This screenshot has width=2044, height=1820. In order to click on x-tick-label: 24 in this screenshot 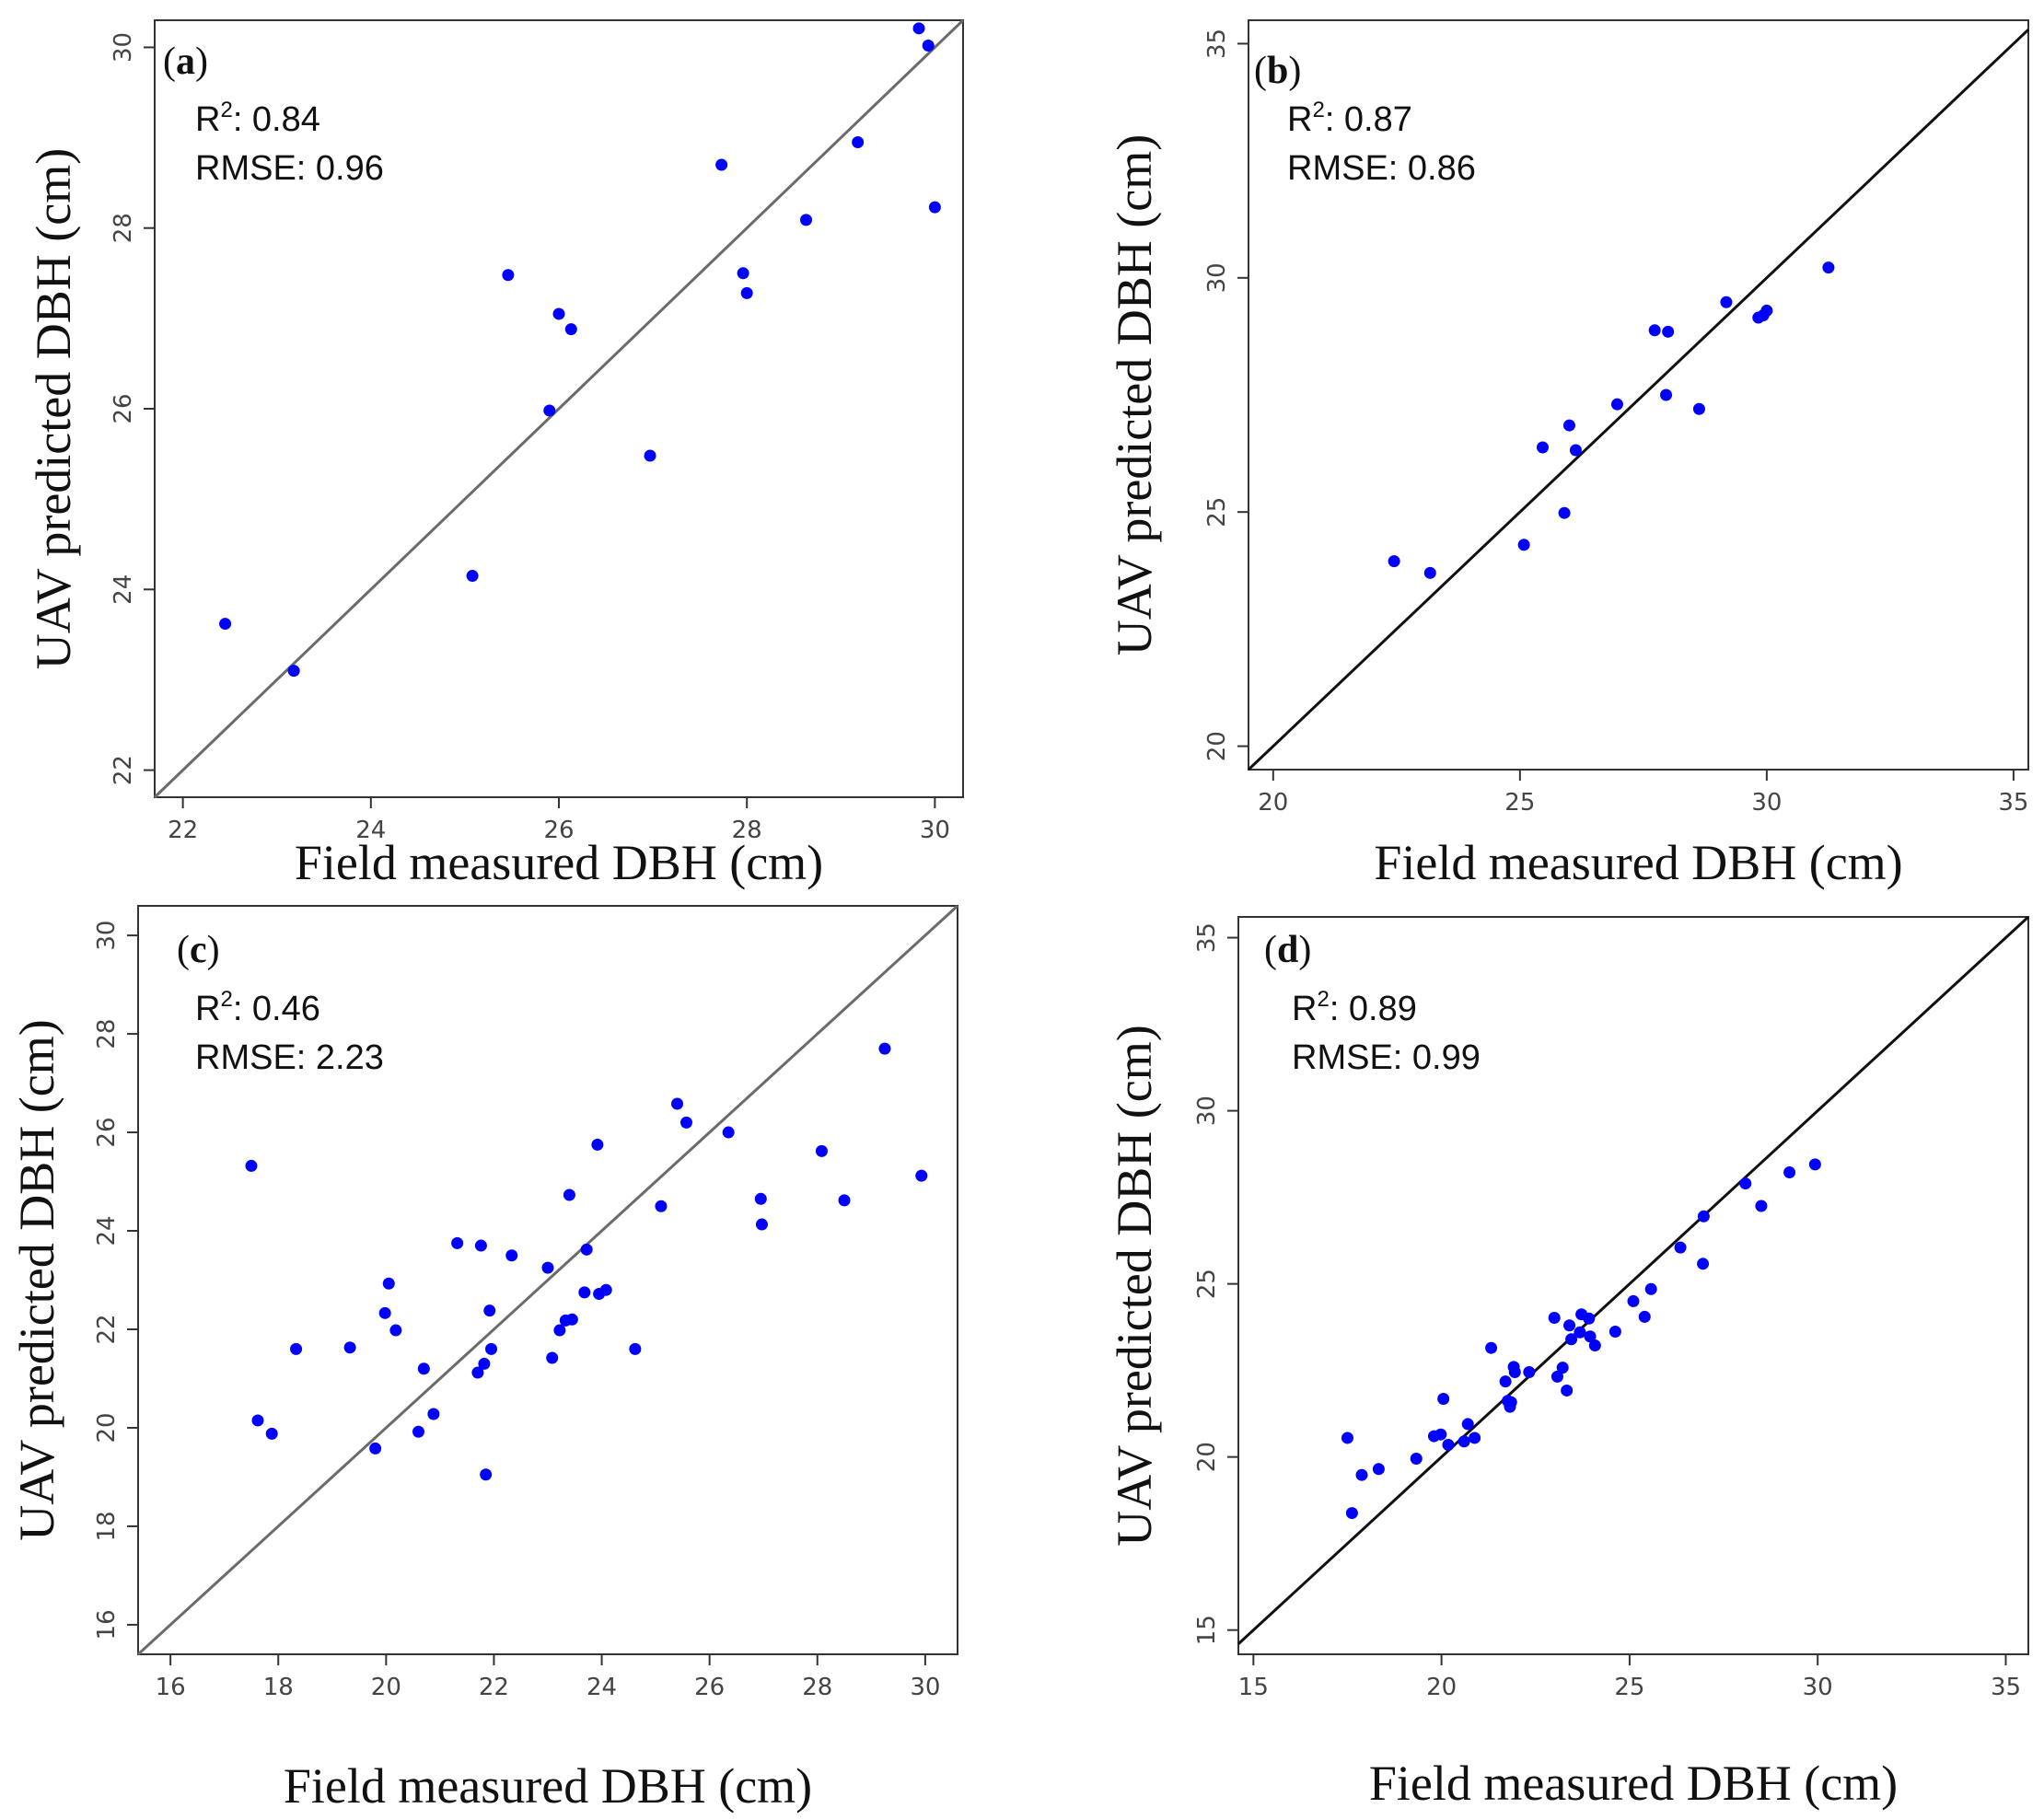, I will do `click(370, 830)`.